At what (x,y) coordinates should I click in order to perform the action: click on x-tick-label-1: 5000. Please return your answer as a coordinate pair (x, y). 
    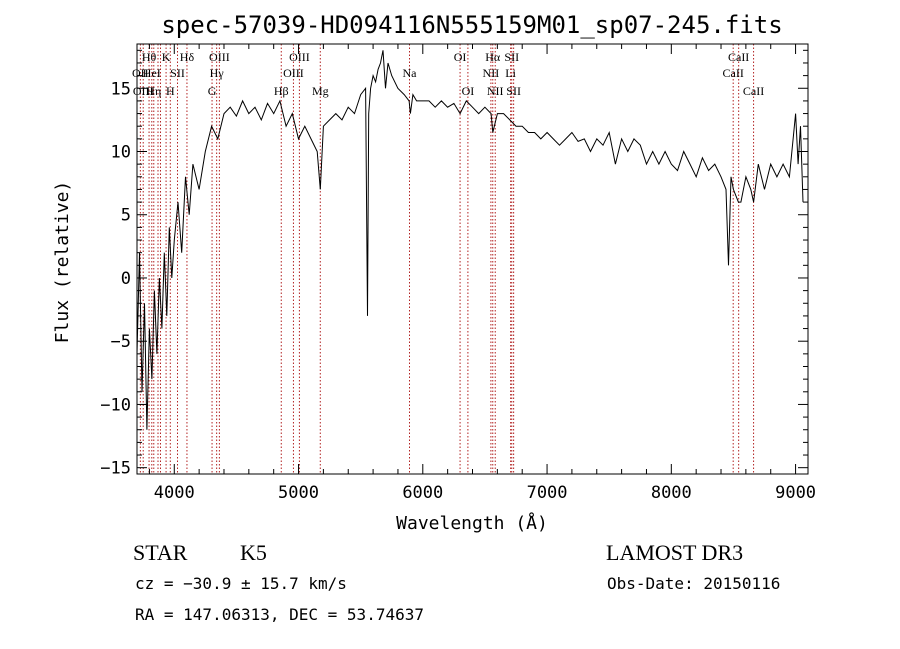
    Looking at the image, I should click on (298, 493).